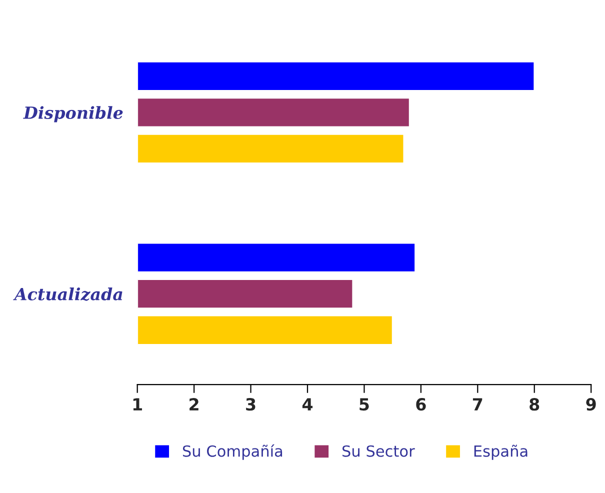  I want to click on legend-label: Su Compañía, so click(232, 452).